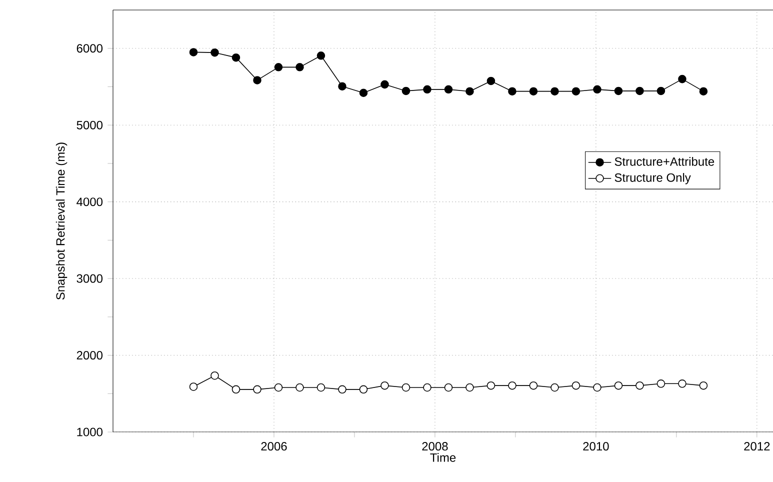 This screenshot has height=482, width=773. Describe the element at coordinates (443, 457) in the screenshot. I see `x-axis-title: Time` at that location.